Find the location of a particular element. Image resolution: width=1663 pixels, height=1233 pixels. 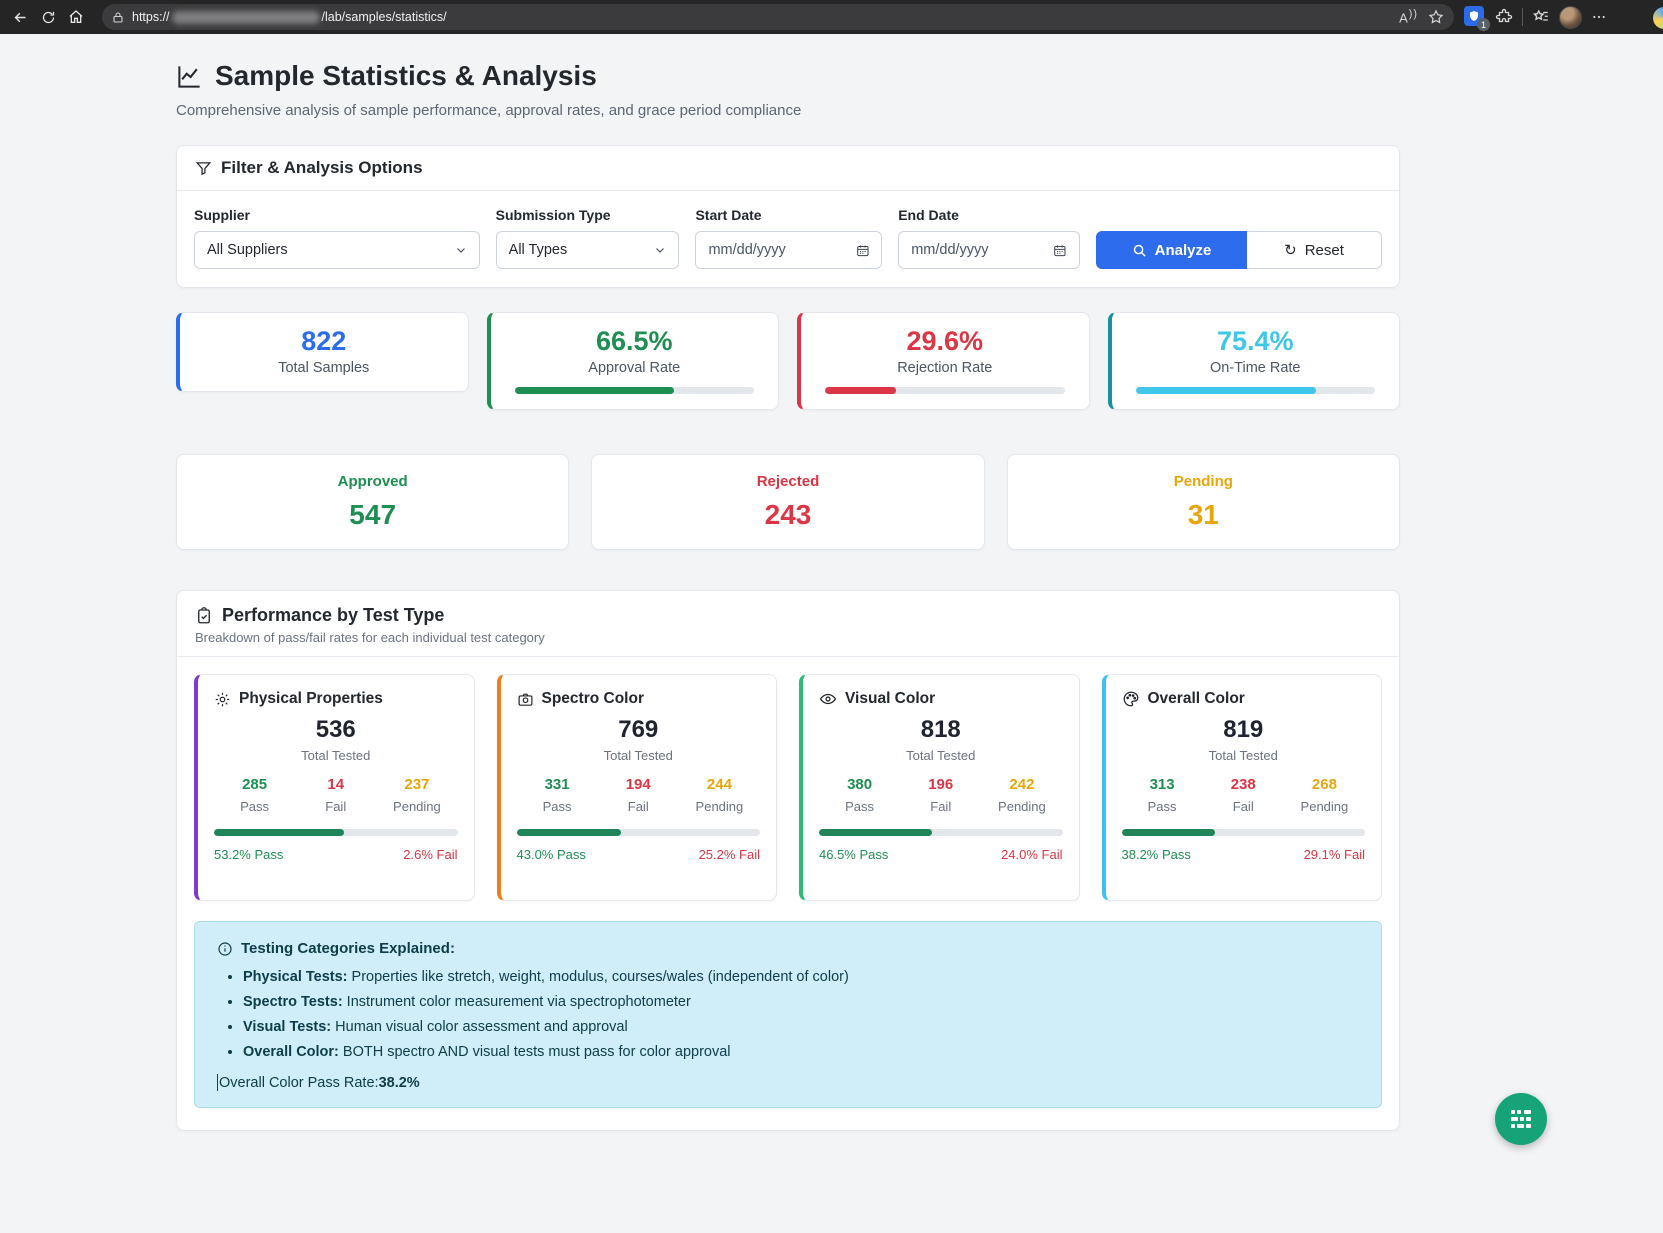

overall-pass-rate-line: Overall Color Pass Rate: 38.2% is located at coordinates (318, 1082).